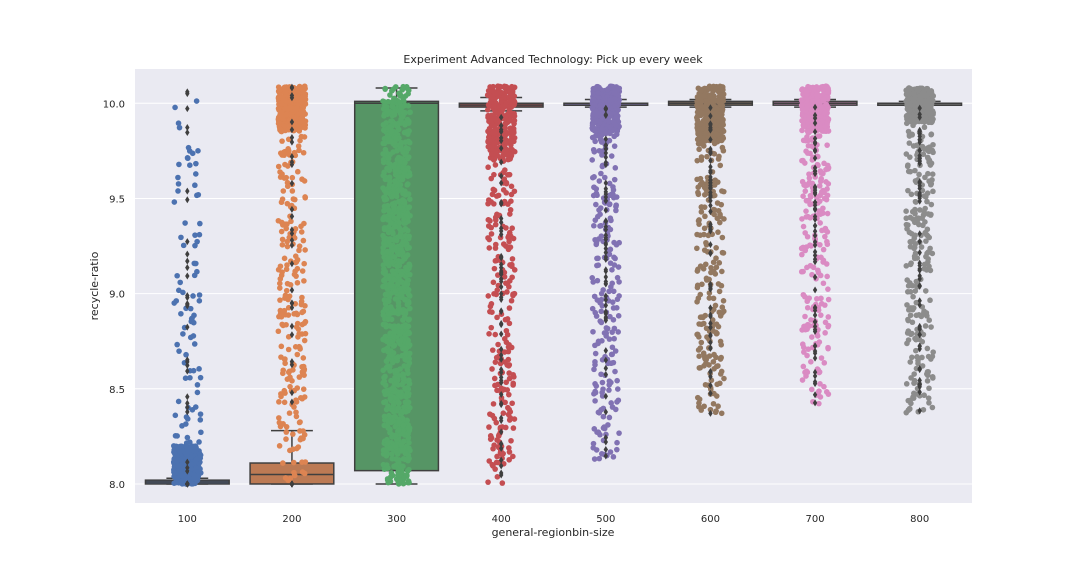 The height and width of the screenshot is (580, 1080). What do you see at coordinates (94, 285) in the screenshot?
I see `y-axis-label: recycle-ratio` at bounding box center [94, 285].